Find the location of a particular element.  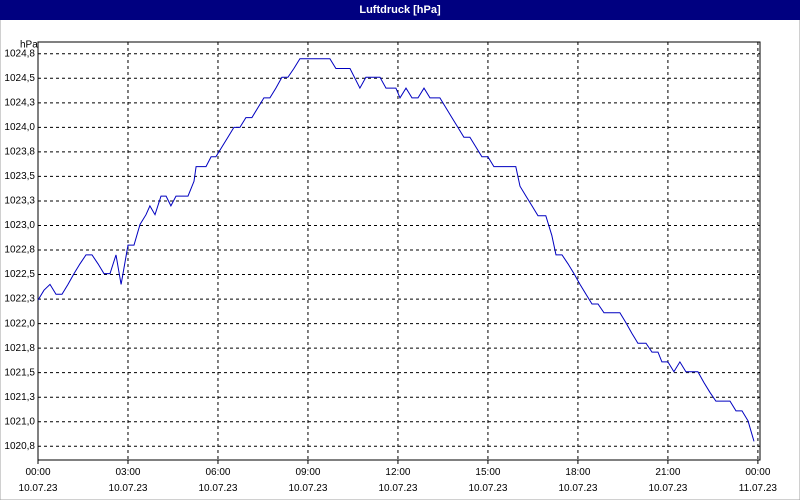

y-tick-label: 1024,0 is located at coordinates (19, 127).